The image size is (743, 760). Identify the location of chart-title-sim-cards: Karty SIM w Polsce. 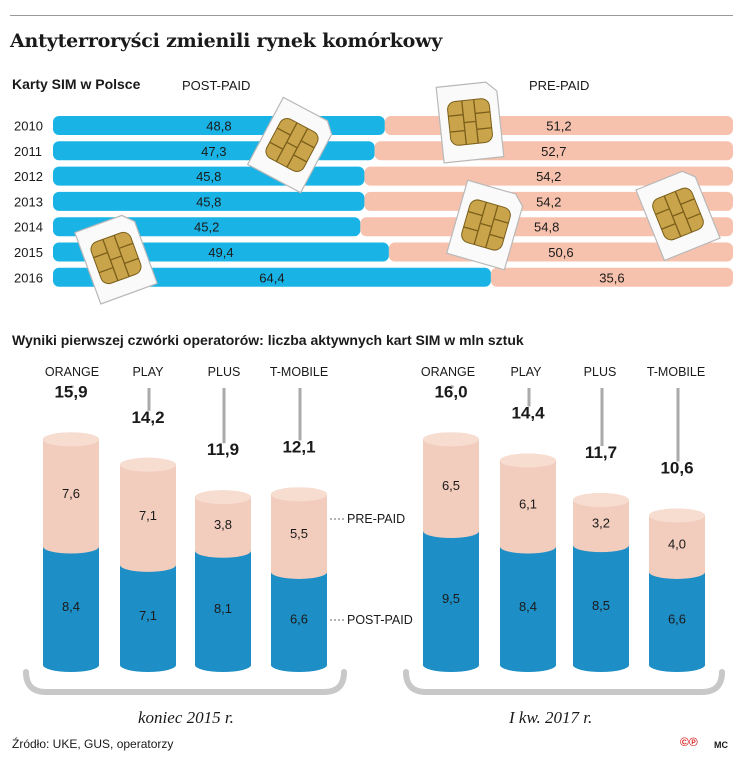
(76, 84).